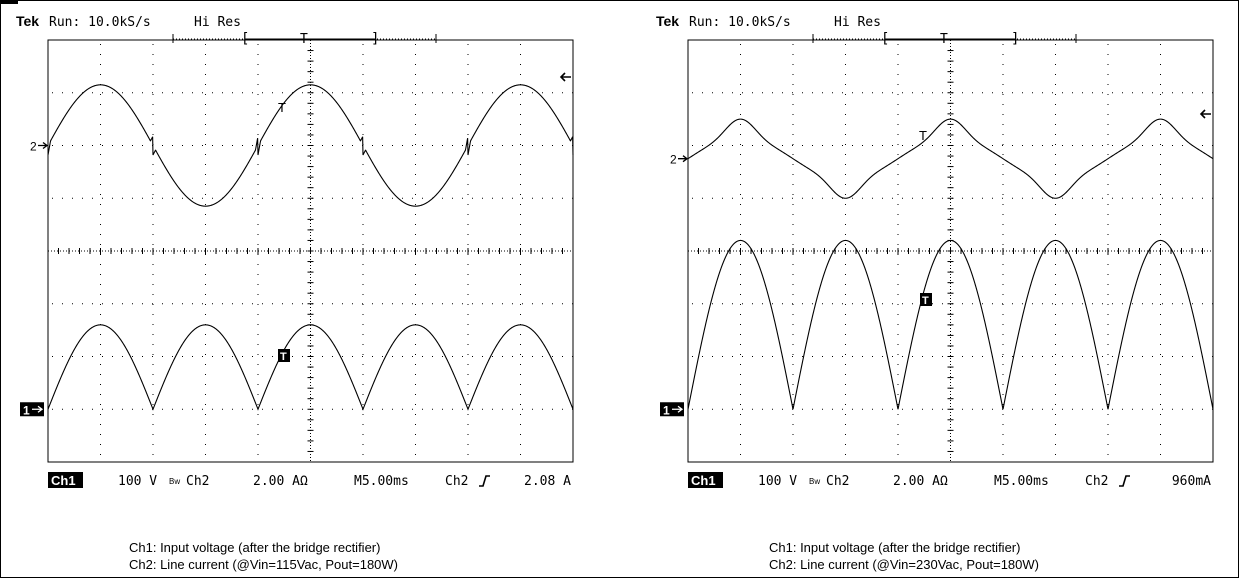 This screenshot has height=578, width=1239. I want to click on trigger-level-readout: 960mA, so click(1191, 481).